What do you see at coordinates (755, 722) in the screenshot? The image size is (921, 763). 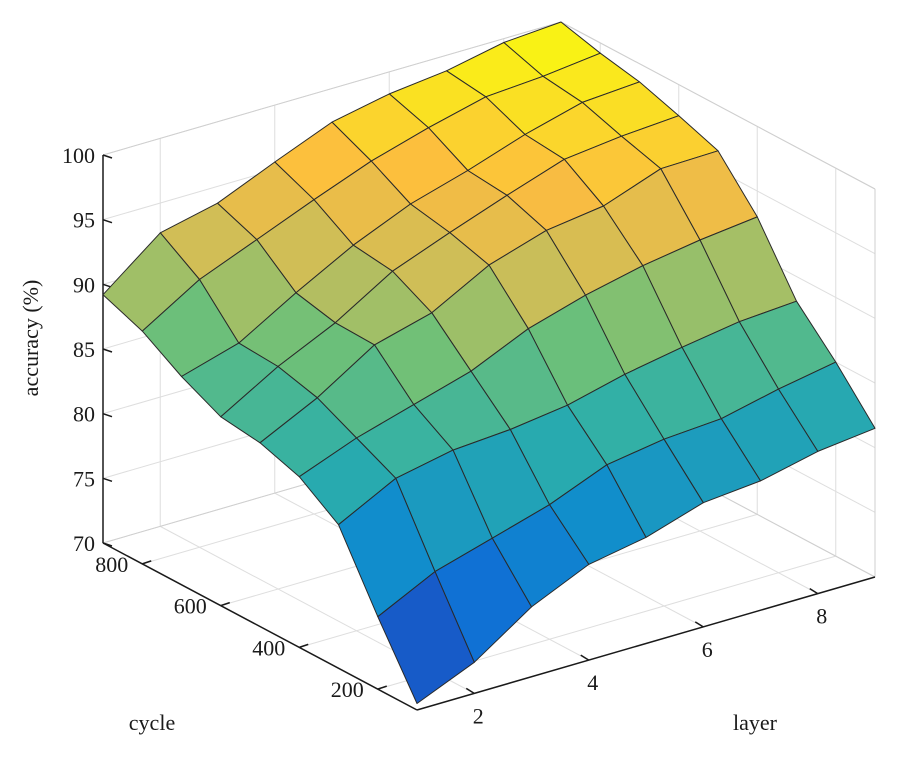 I see `x-axis-label: layer` at bounding box center [755, 722].